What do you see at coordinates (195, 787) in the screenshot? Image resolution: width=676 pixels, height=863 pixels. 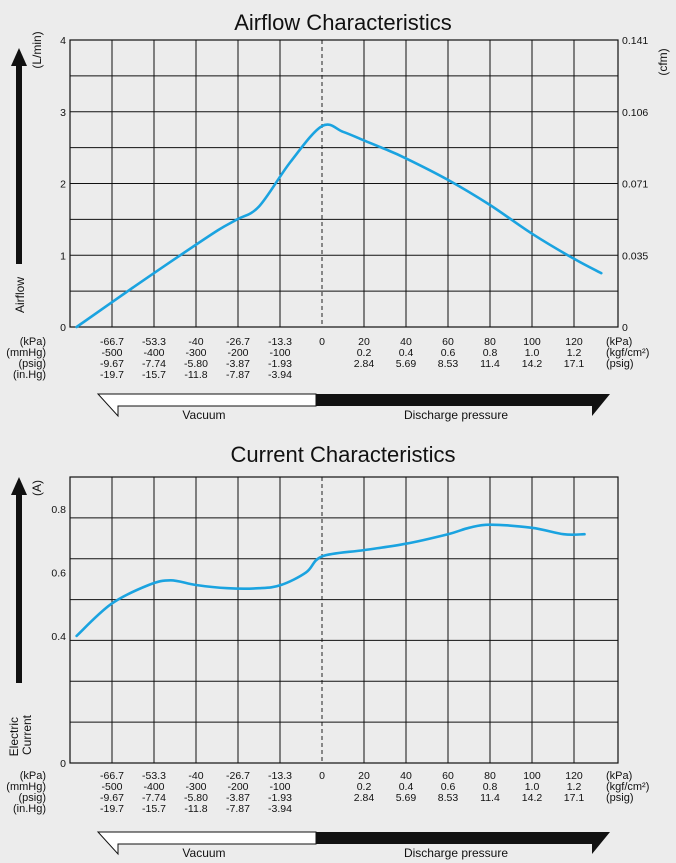 I see `x-tick-label: -300` at bounding box center [195, 787].